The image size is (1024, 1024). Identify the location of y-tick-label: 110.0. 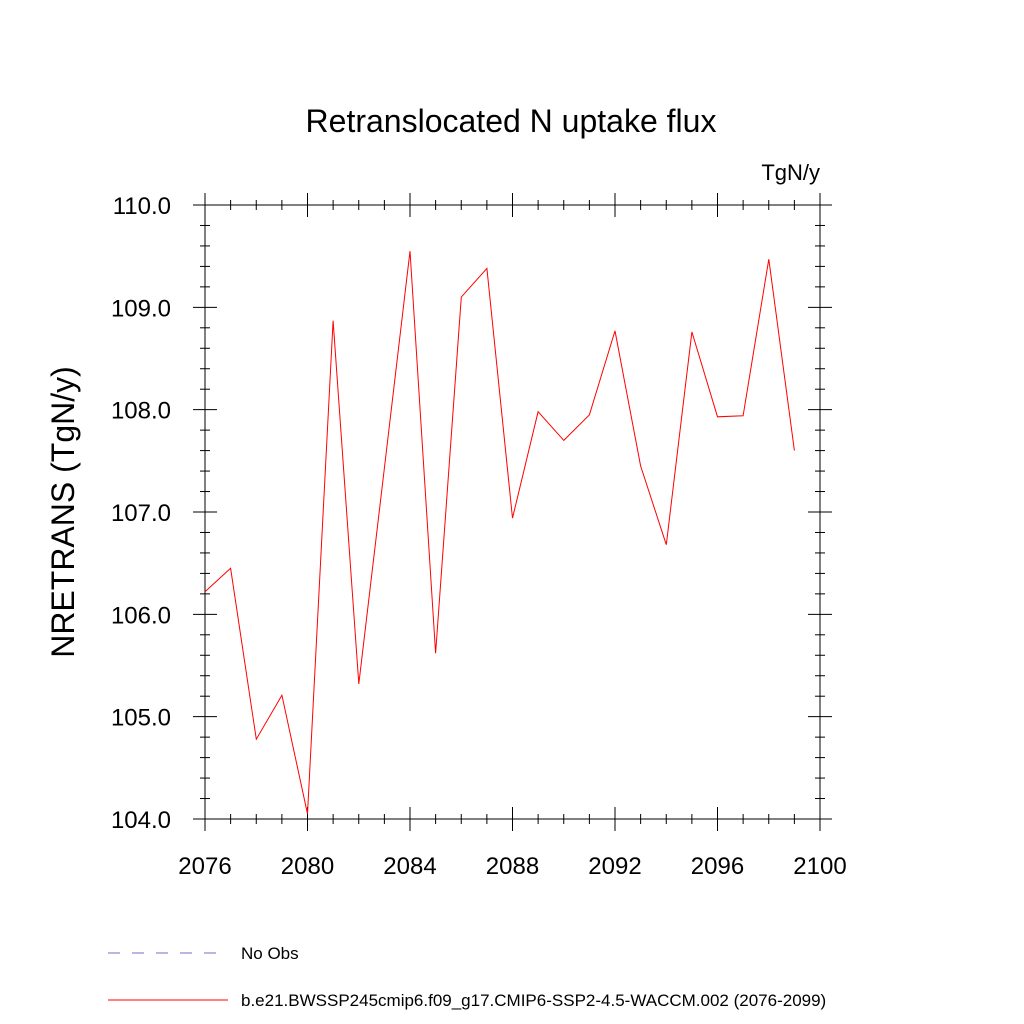
(142, 206).